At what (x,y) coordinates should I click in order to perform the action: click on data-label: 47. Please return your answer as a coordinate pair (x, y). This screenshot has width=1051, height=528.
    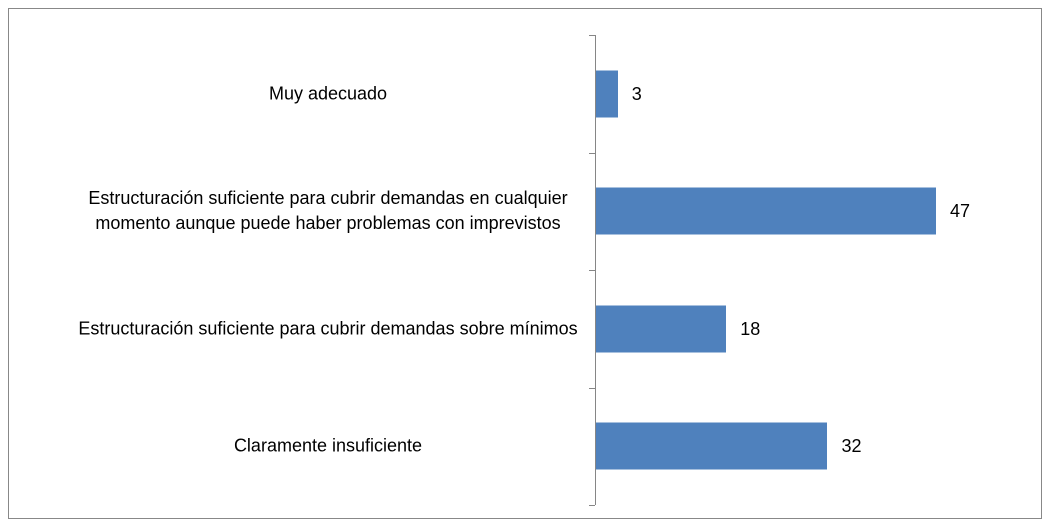
    Looking at the image, I should click on (960, 211).